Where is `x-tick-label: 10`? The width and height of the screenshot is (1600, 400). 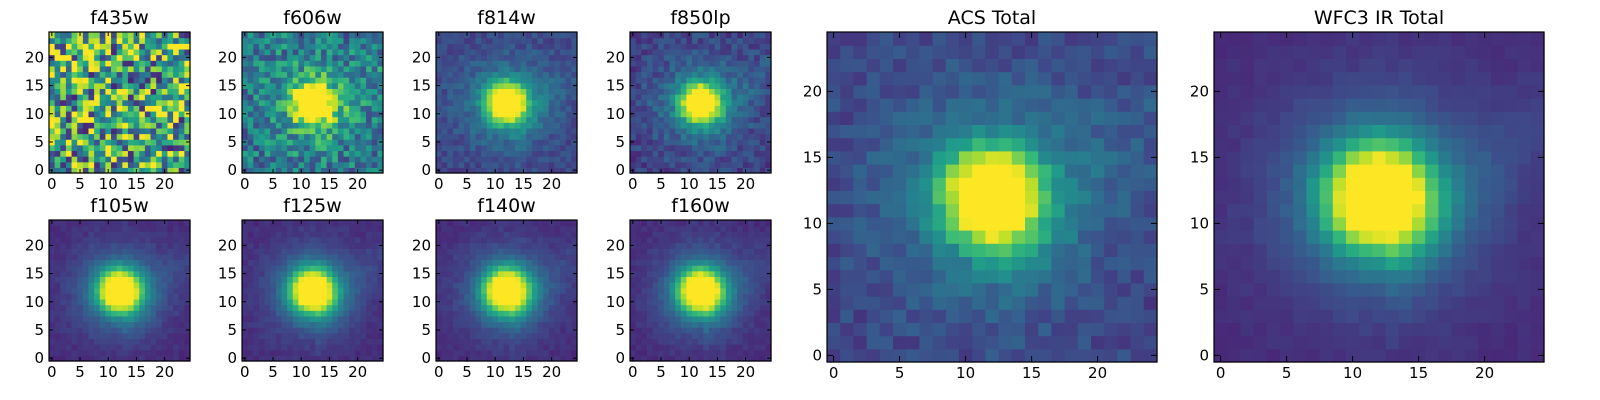 x-tick-label: 10 is located at coordinates (495, 372).